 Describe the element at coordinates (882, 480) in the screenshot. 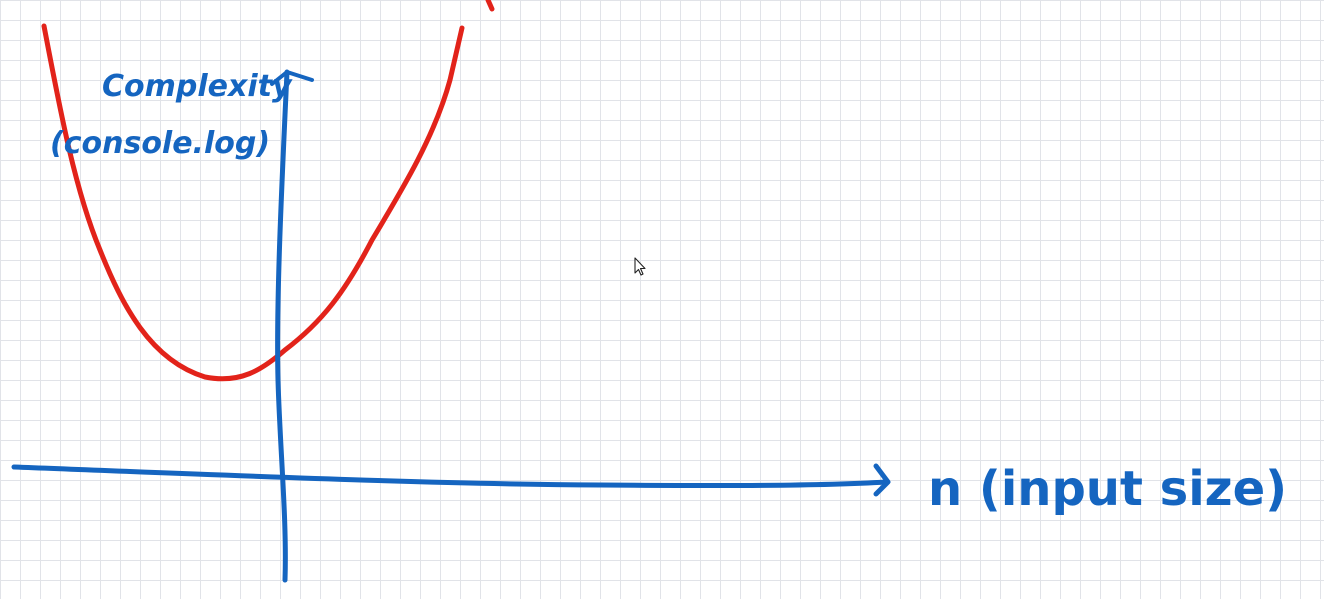

I see `x-axis-arrowhead` at that location.